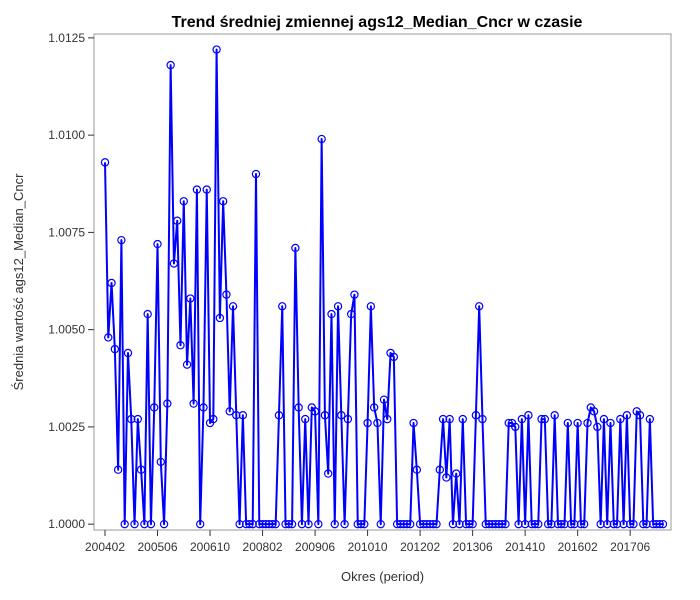 The height and width of the screenshot is (600, 700). What do you see at coordinates (66, 135) in the screenshot?
I see `y-tick-label: 1.0100` at bounding box center [66, 135].